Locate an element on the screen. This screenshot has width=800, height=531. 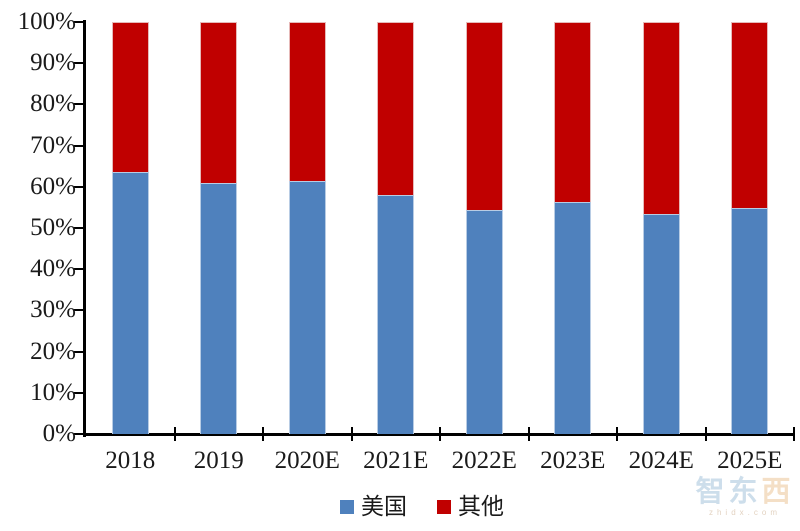
bar-us-2018 is located at coordinates (130, 303).